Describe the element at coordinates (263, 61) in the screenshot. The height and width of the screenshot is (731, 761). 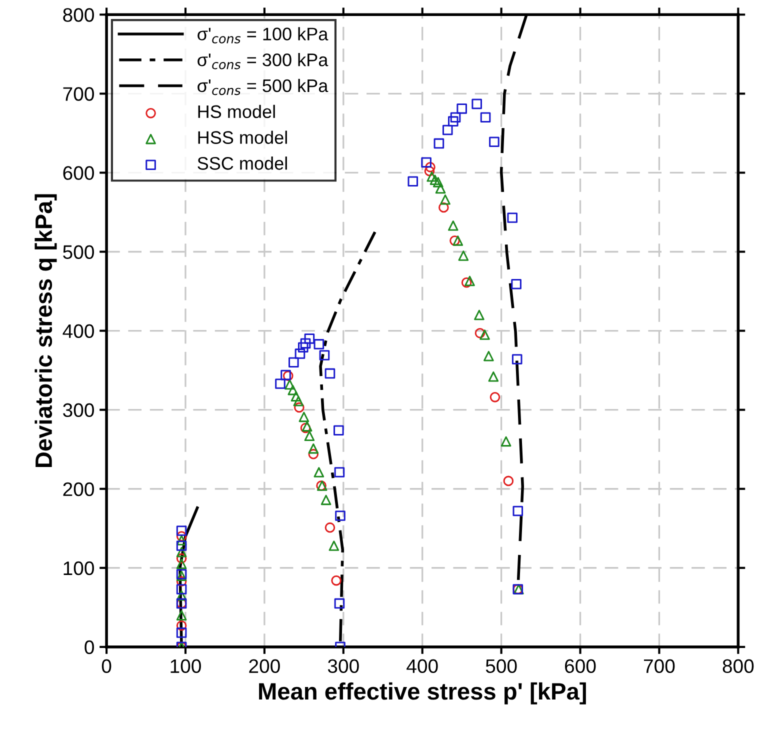
I see `legend-label: σ'$_{cons}$ = 300 kPa` at that location.